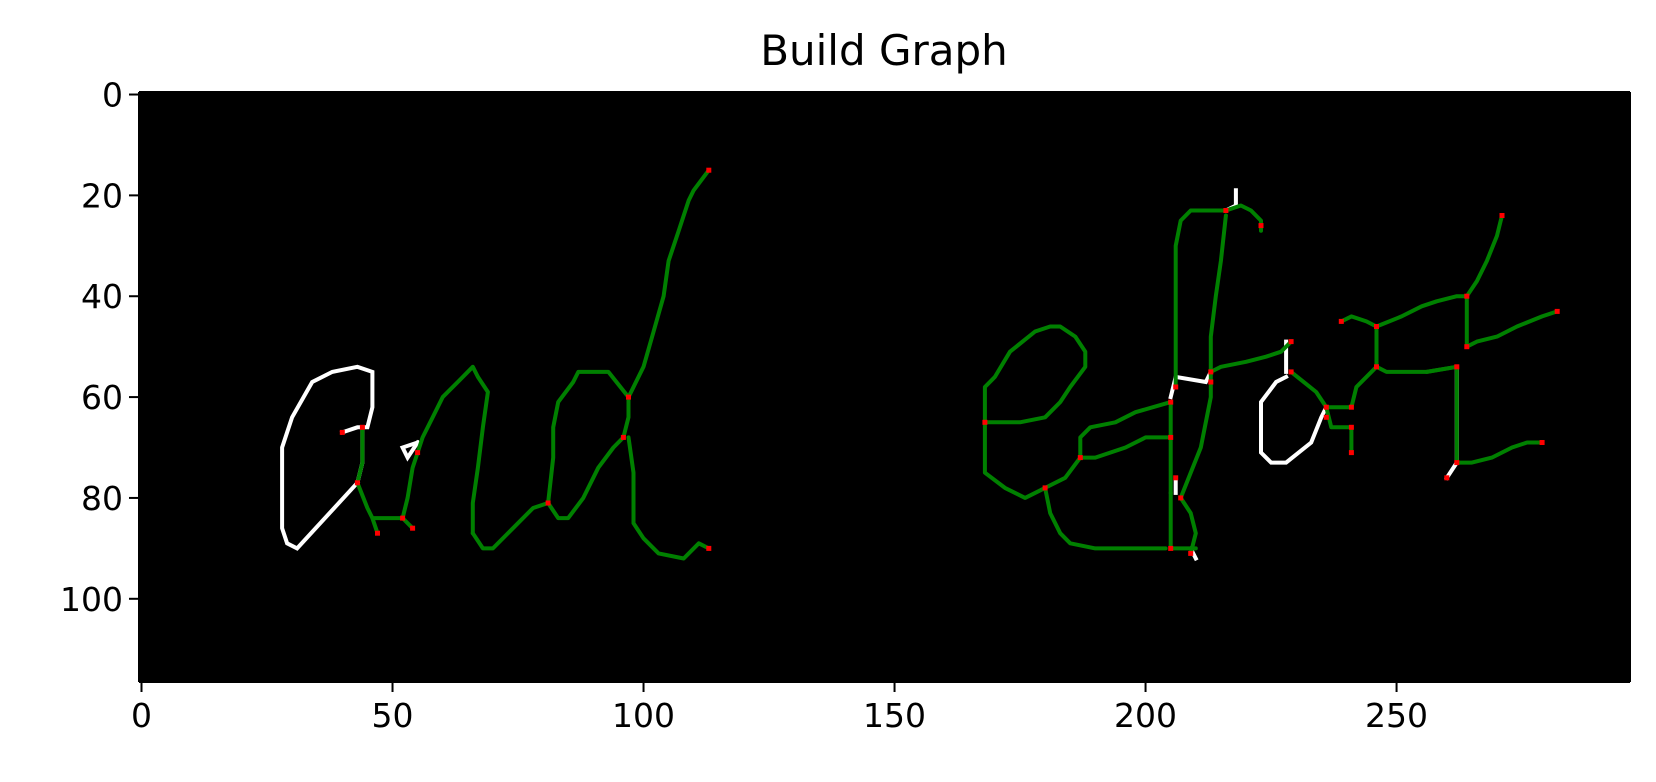 This screenshot has height=782, width=1656. Describe the element at coordinates (102, 296) in the screenshot. I see `y-tick-label: 40` at that location.